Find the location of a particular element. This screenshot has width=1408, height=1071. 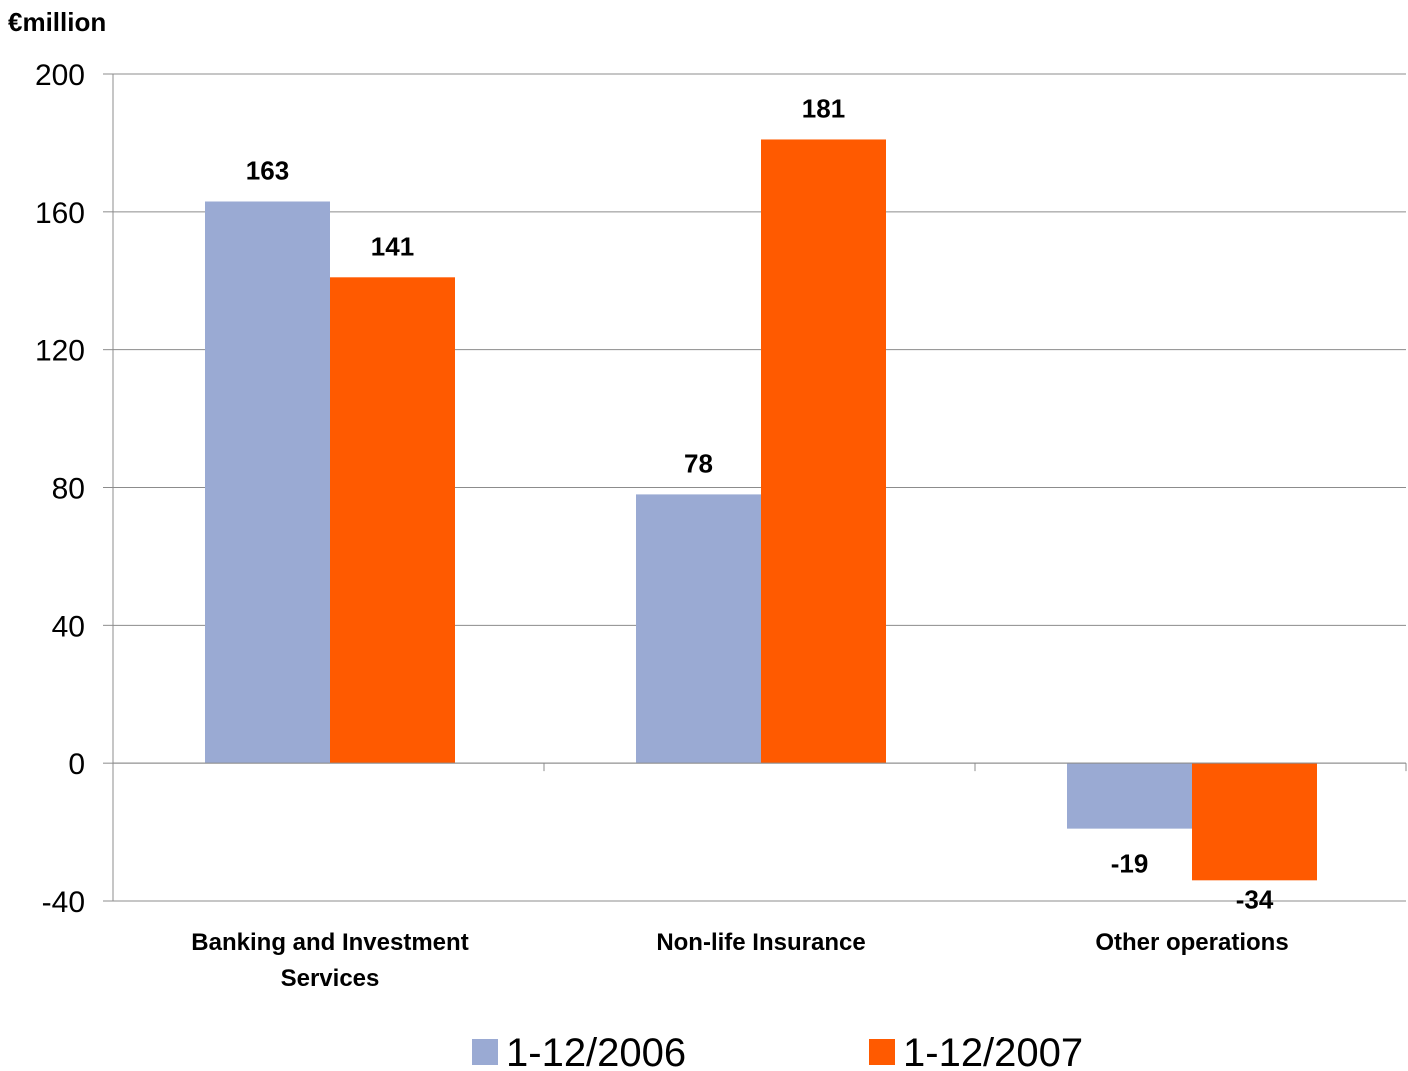

data-label: 141 is located at coordinates (392, 246).